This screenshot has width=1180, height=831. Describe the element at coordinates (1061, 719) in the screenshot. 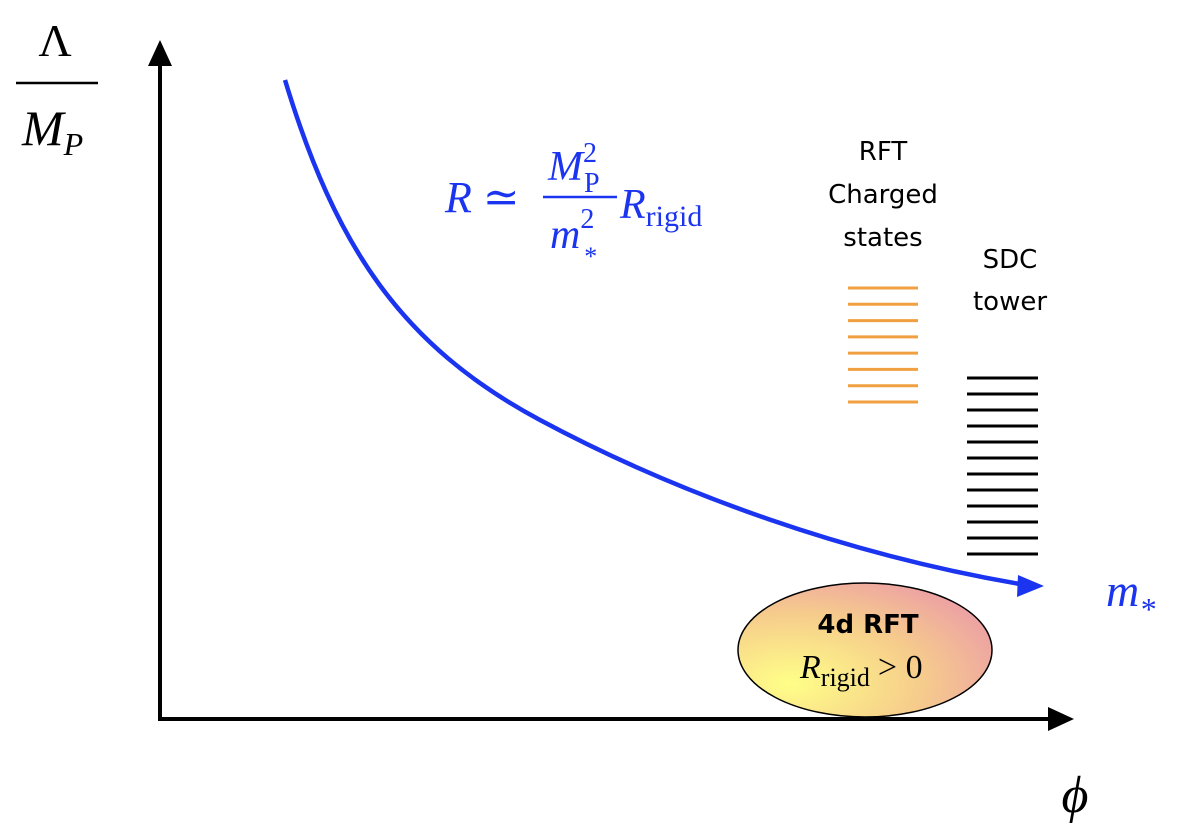

I see `x-axis-arrowhead` at that location.